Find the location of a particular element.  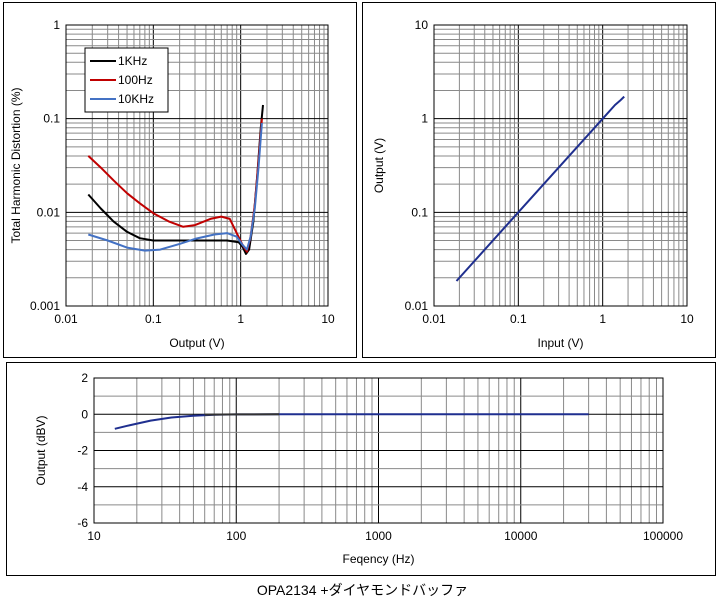

y-tick-label: 0.001 is located at coordinates (45, 306).